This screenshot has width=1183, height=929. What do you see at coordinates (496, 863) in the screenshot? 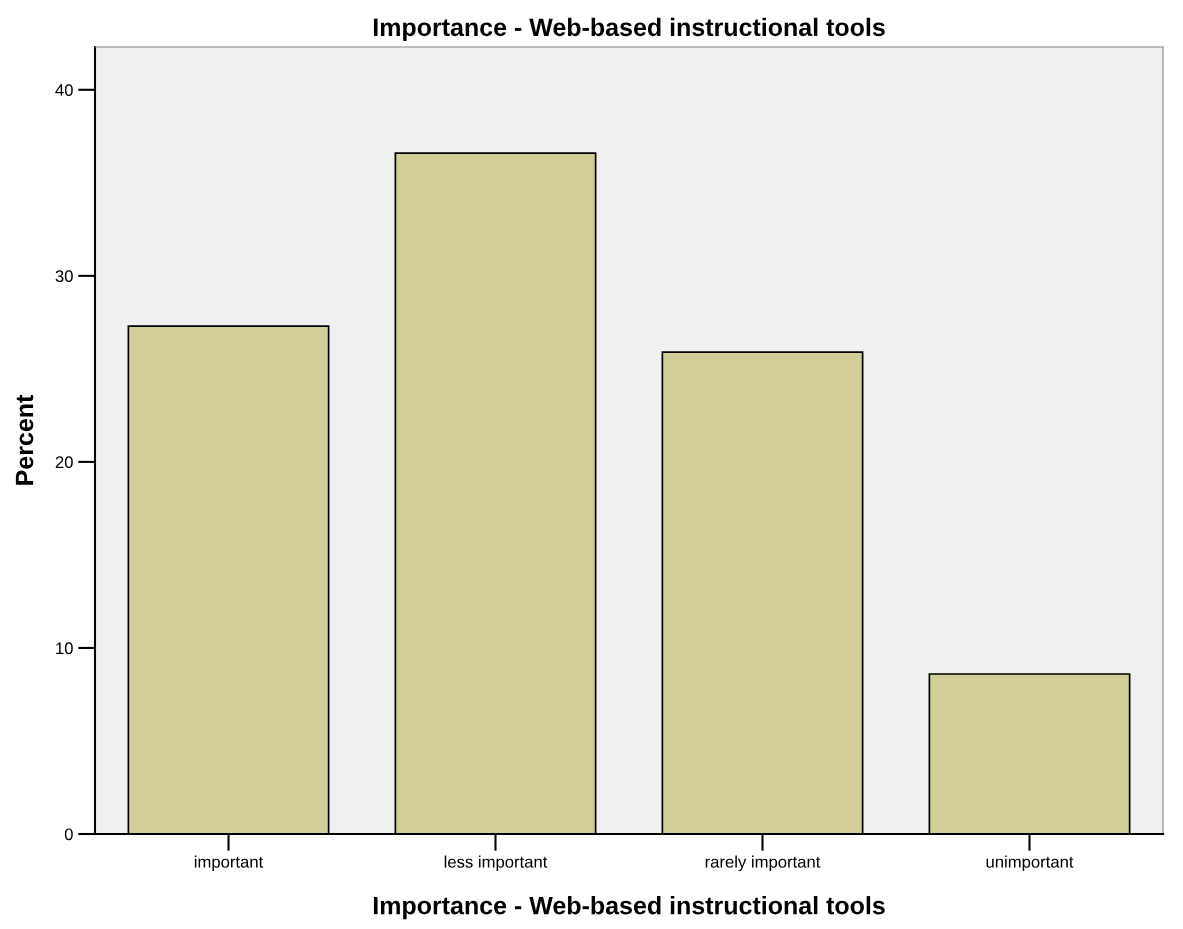
I see `x-tick-label: less important` at bounding box center [496, 863].